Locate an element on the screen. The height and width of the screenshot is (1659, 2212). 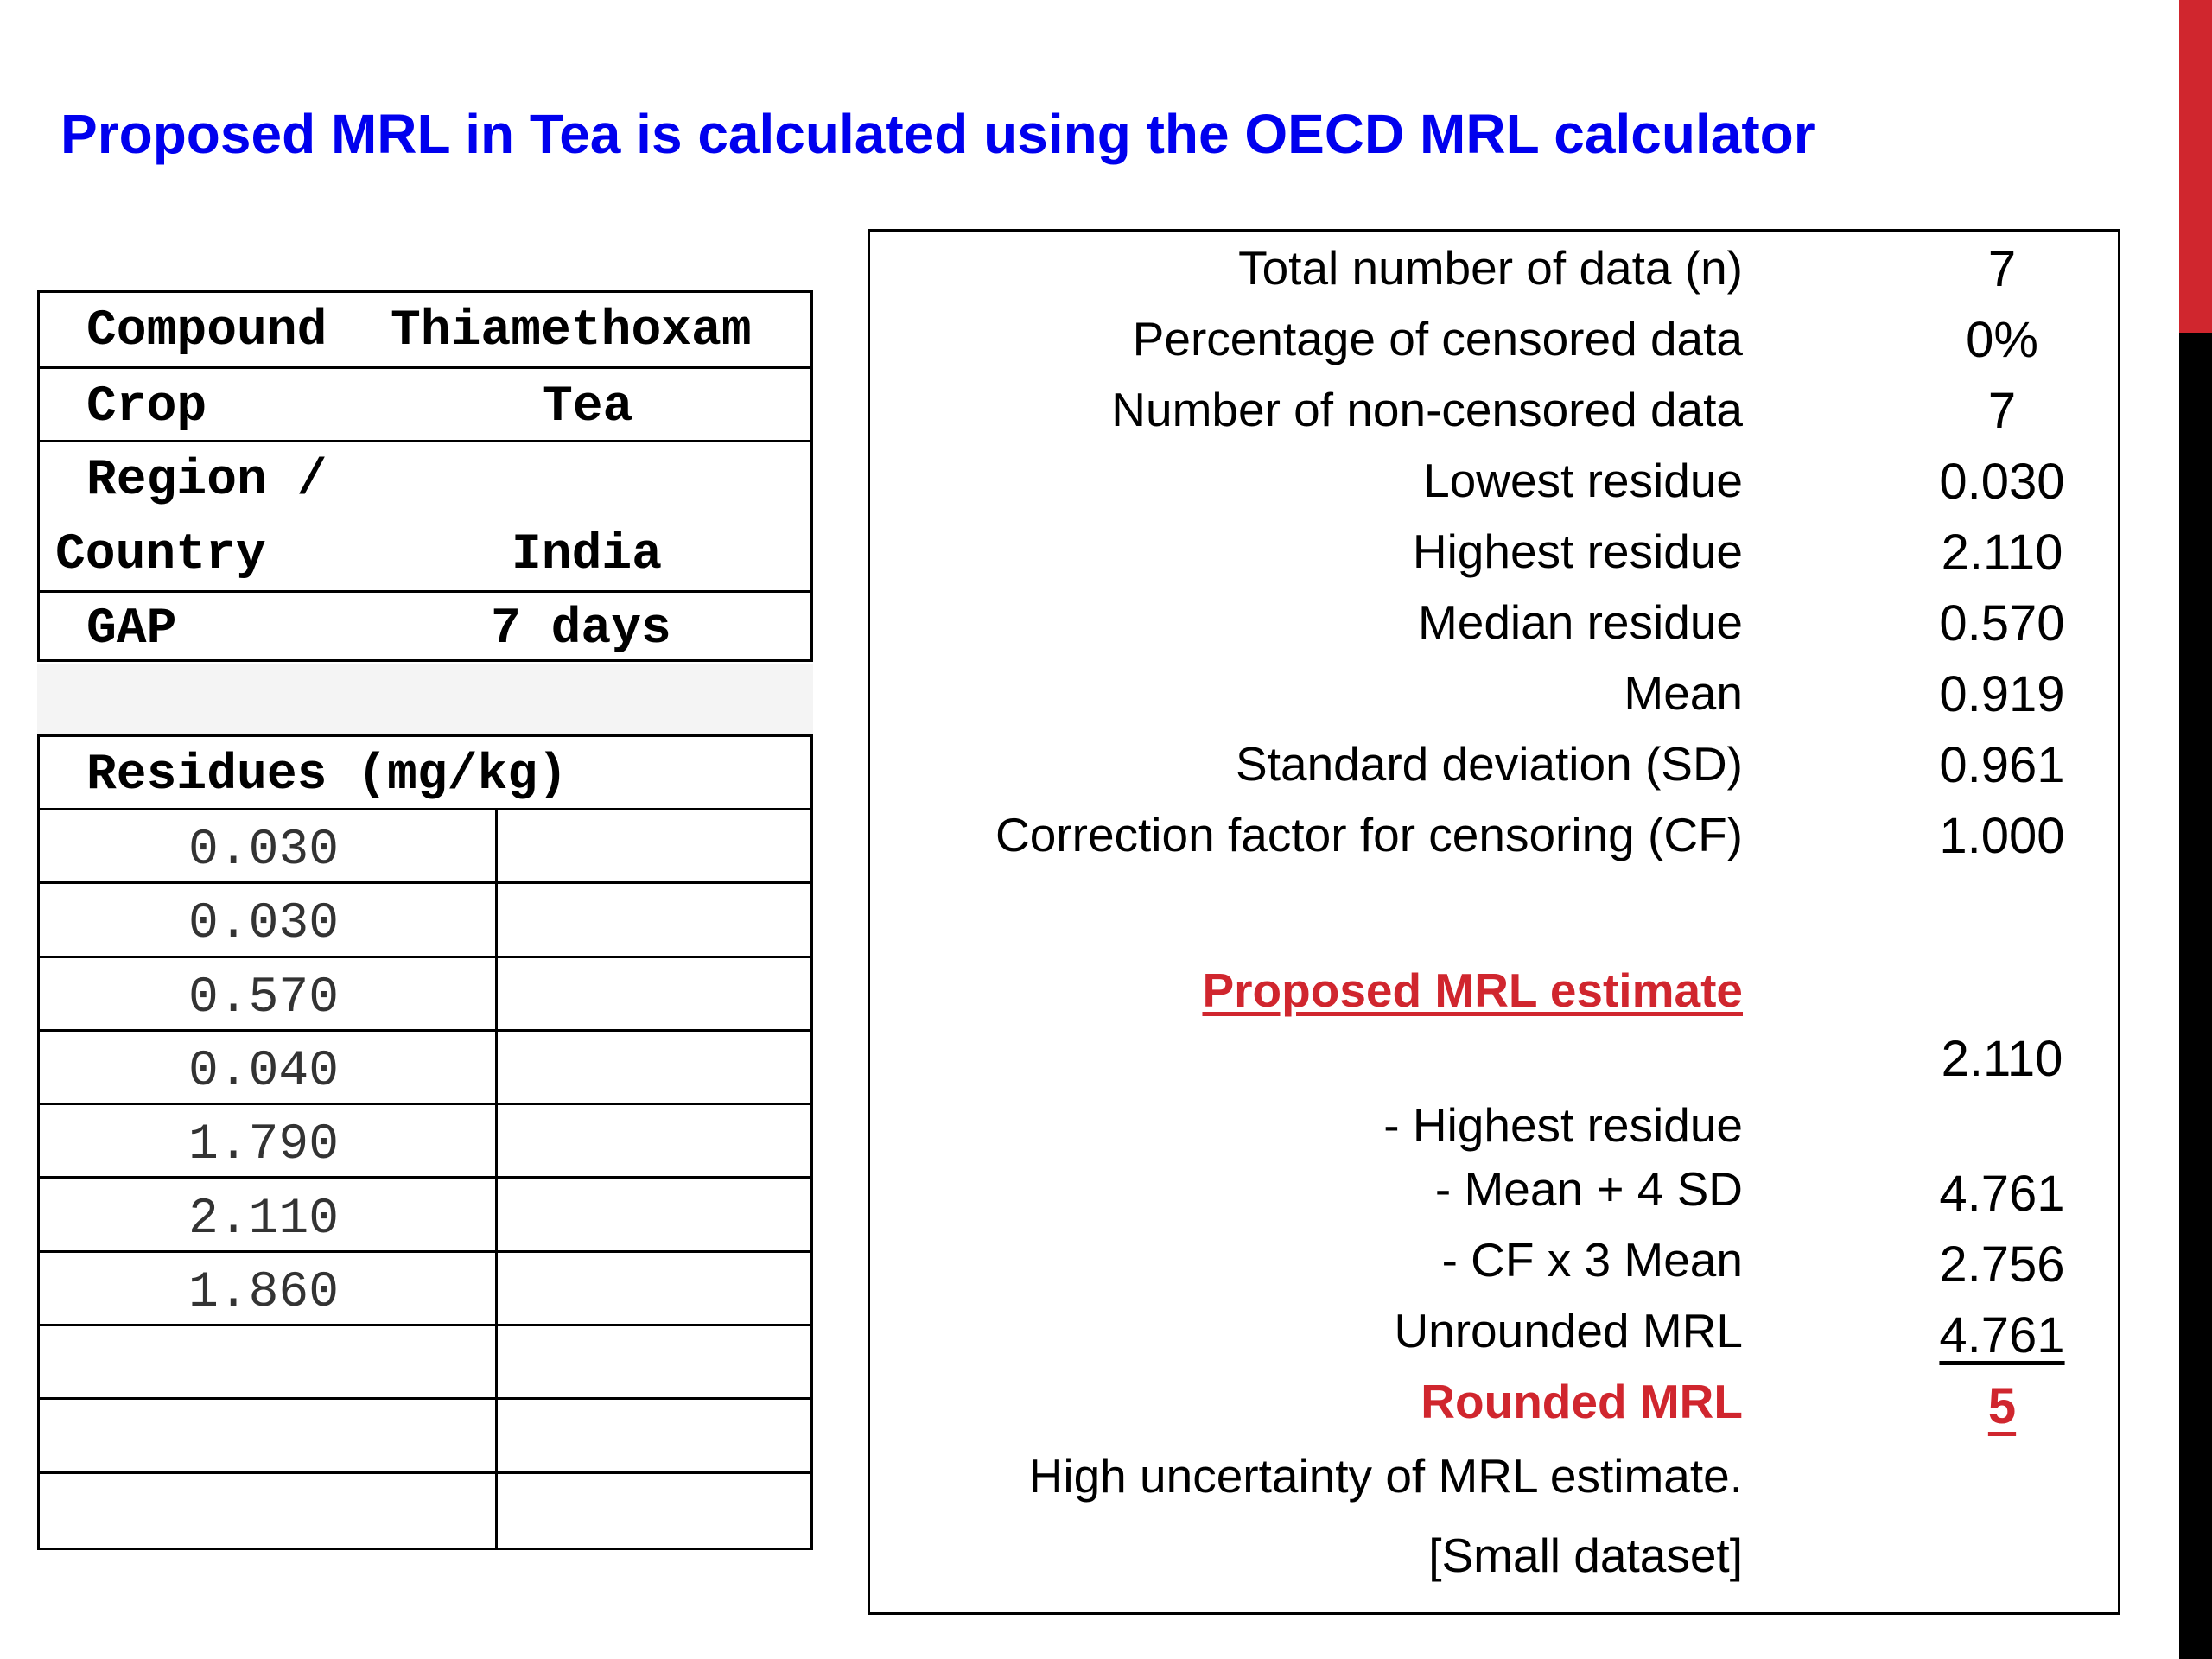
stat-label-lowest: Lowest residue is located at coordinates (1583, 480).